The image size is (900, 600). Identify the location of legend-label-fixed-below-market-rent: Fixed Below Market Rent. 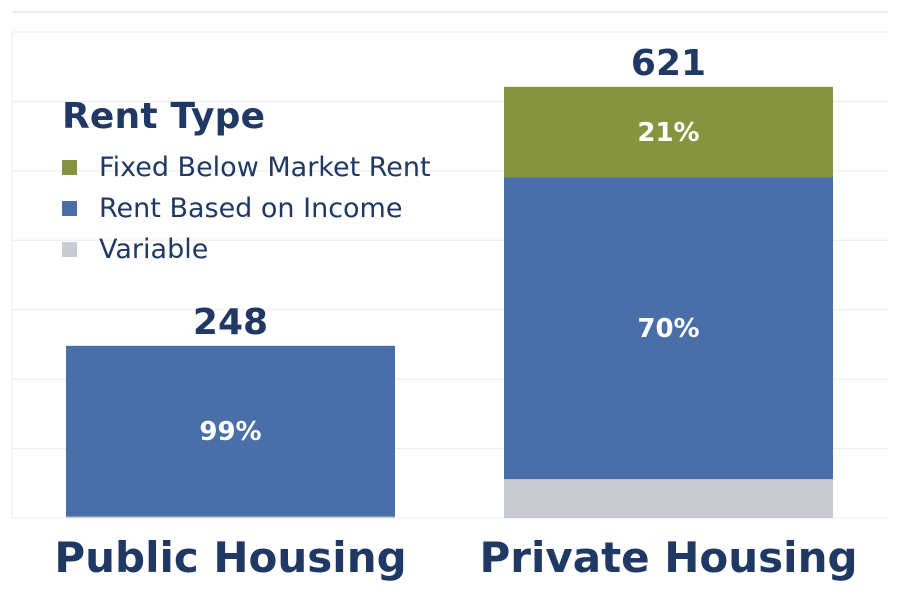
(265, 167).